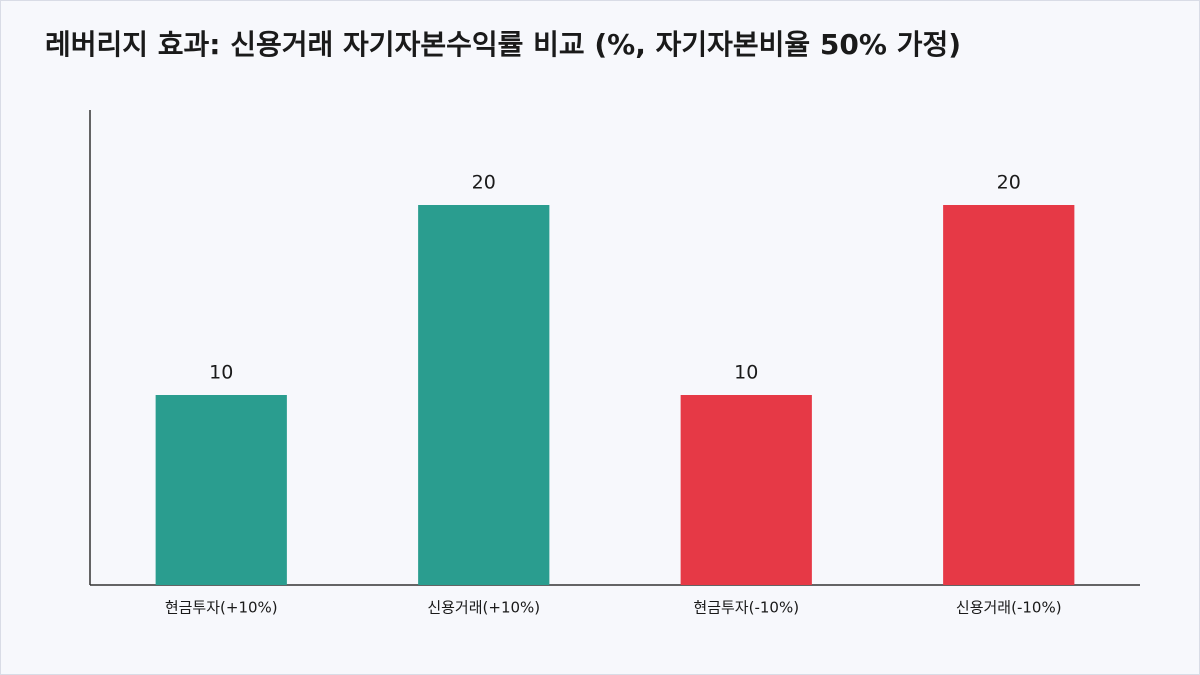  Describe the element at coordinates (221, 608) in the screenshot. I see `x-tick-label: 현금투자(+10%)` at that location.